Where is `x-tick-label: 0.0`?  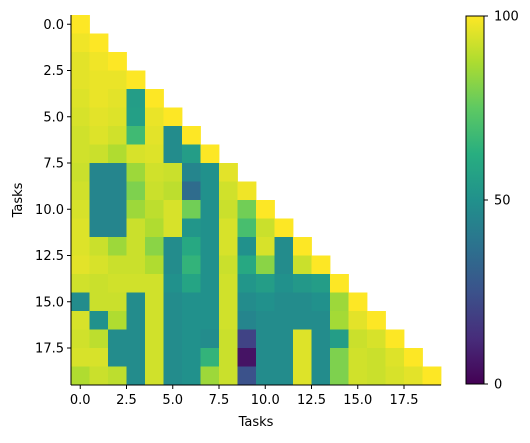
x-tick-label: 0.0 is located at coordinates (80, 400).